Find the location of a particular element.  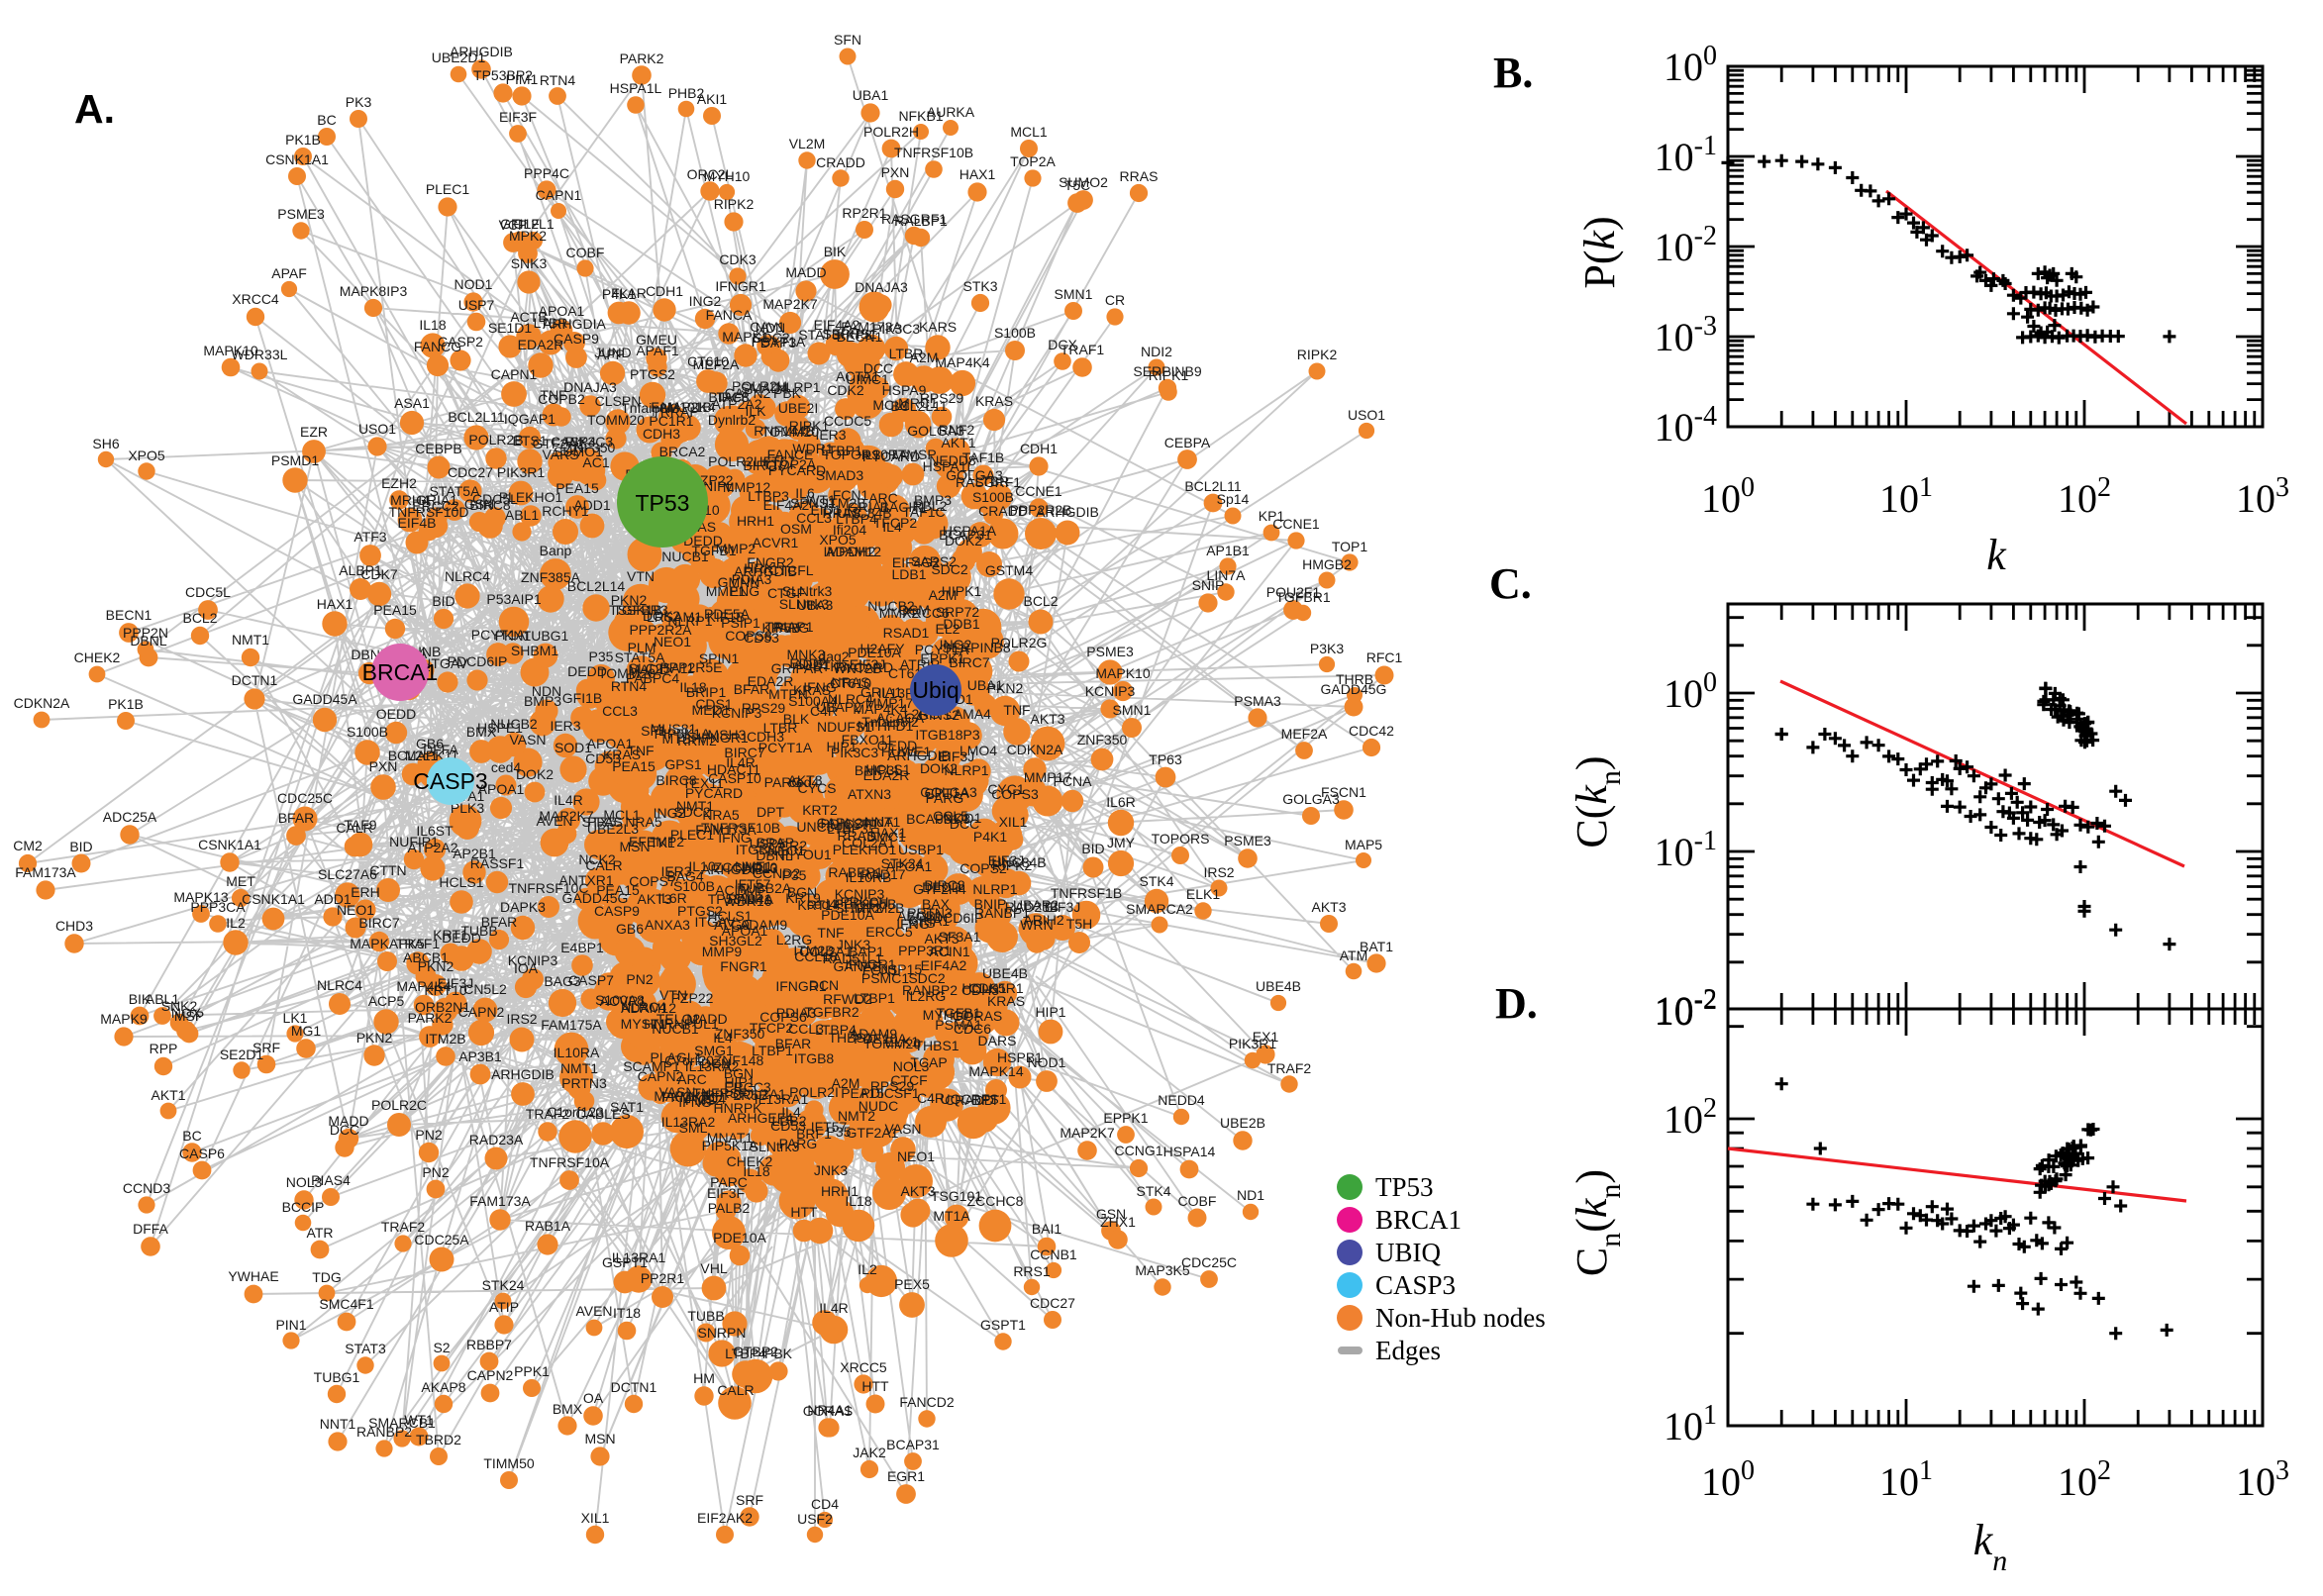

svg-text: LTBR is located at coordinates (781, 728).